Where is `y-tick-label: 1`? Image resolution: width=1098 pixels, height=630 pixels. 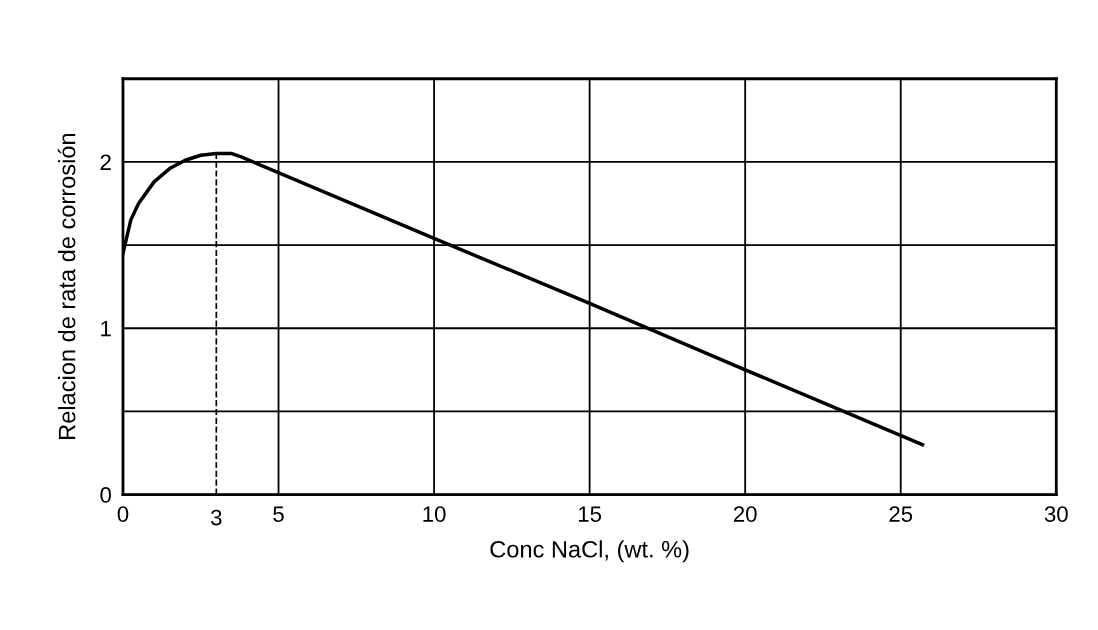 y-tick-label: 1 is located at coordinates (106, 328).